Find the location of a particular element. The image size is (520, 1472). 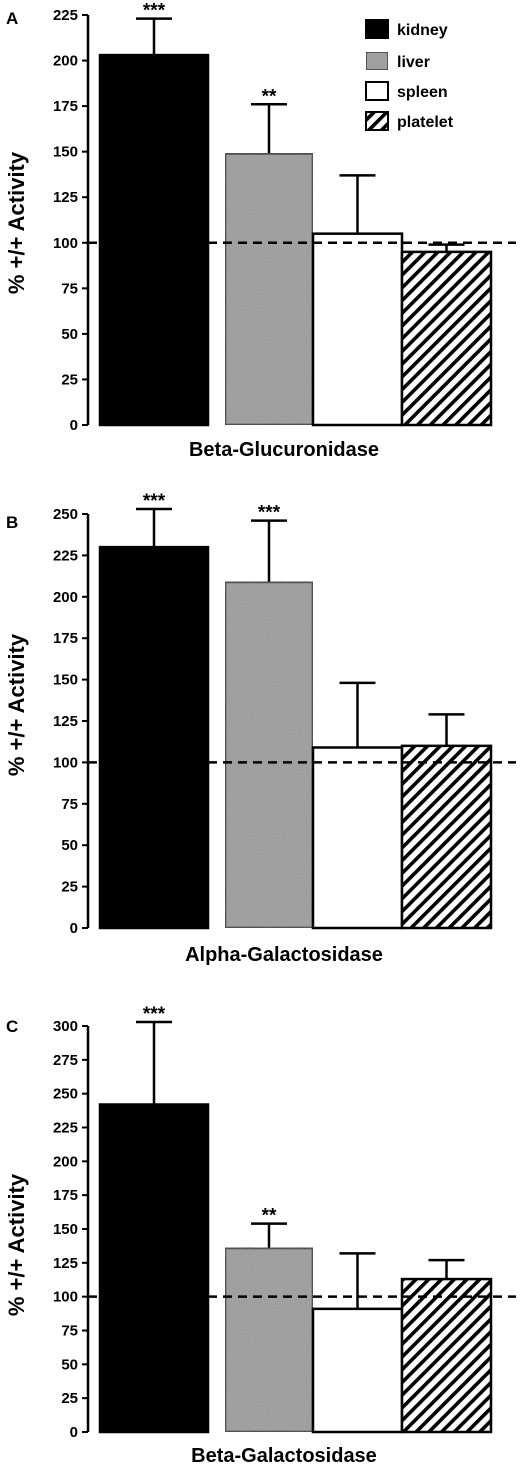

y-tick-label: 275 is located at coordinates (65, 1060).